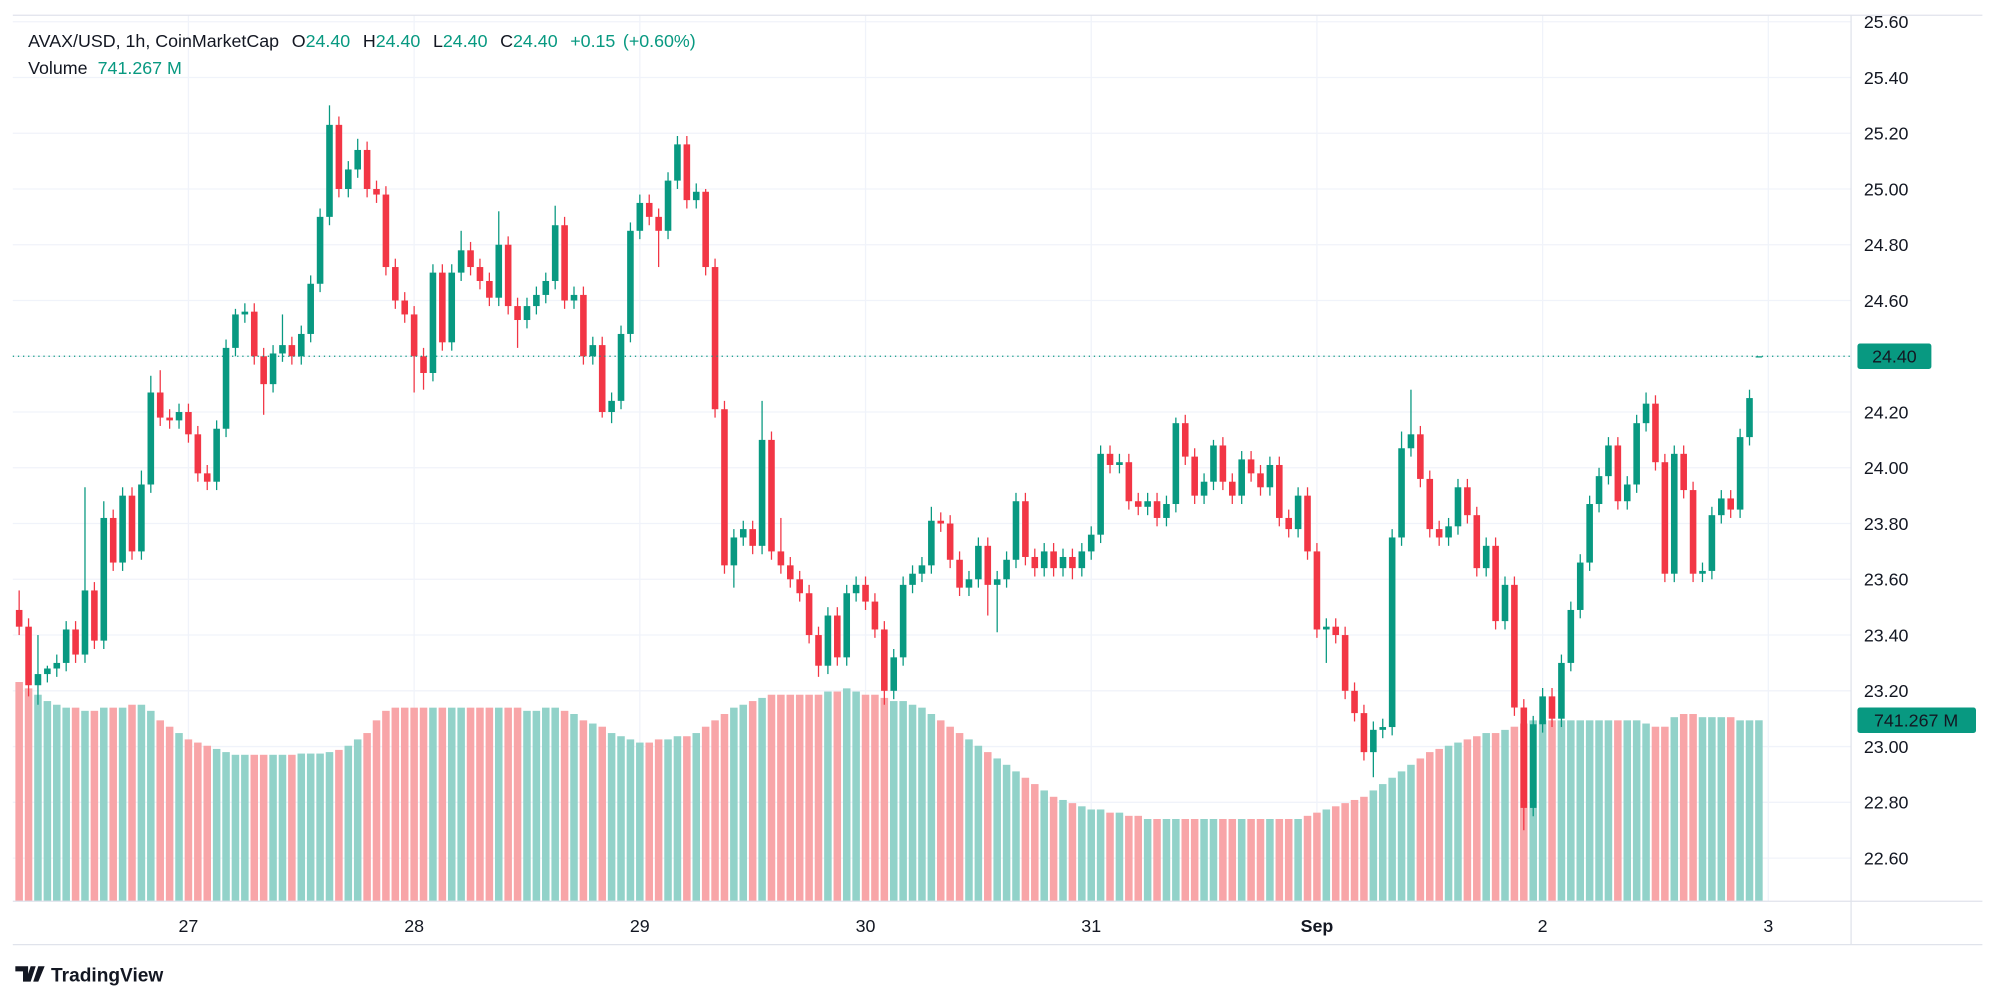 This screenshot has height=1002, width=1999. I want to click on last-price-box, so click(1894, 356).